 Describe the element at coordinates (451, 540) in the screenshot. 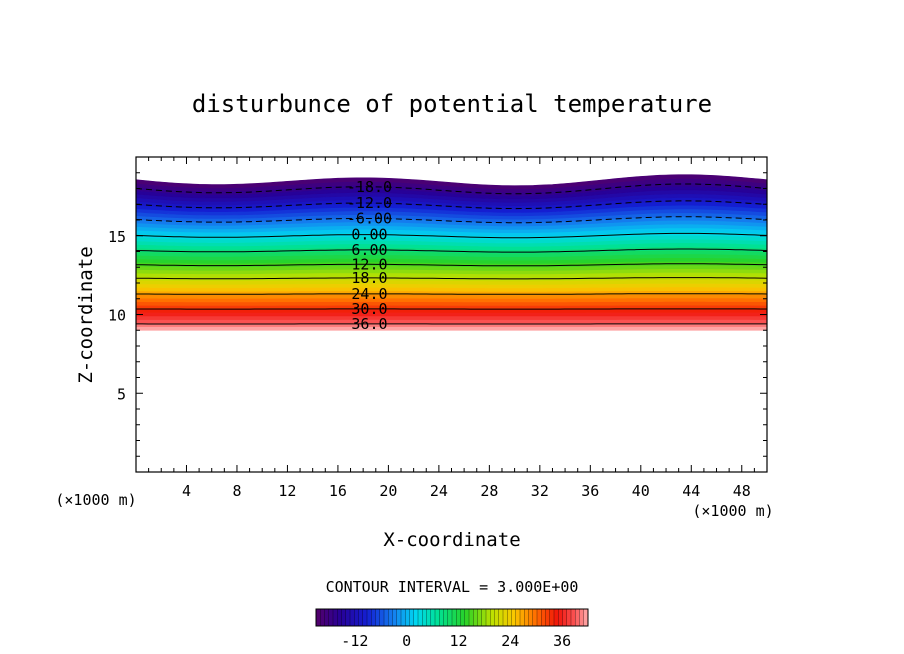

I see `x-axis-label: X-coordinate` at that location.